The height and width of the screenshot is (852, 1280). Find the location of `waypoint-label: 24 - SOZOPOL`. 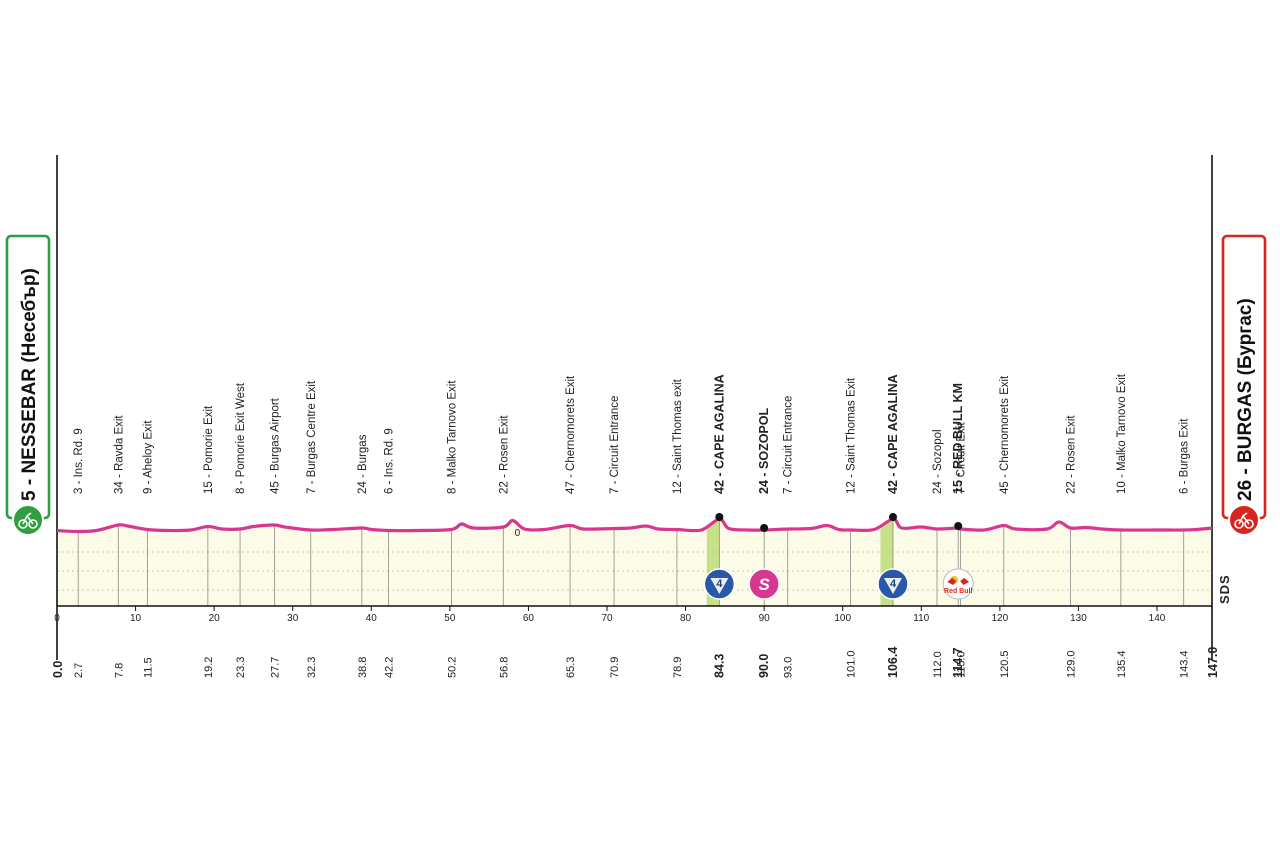

waypoint-label: 24 - SOZOPOL is located at coordinates (764, 451).